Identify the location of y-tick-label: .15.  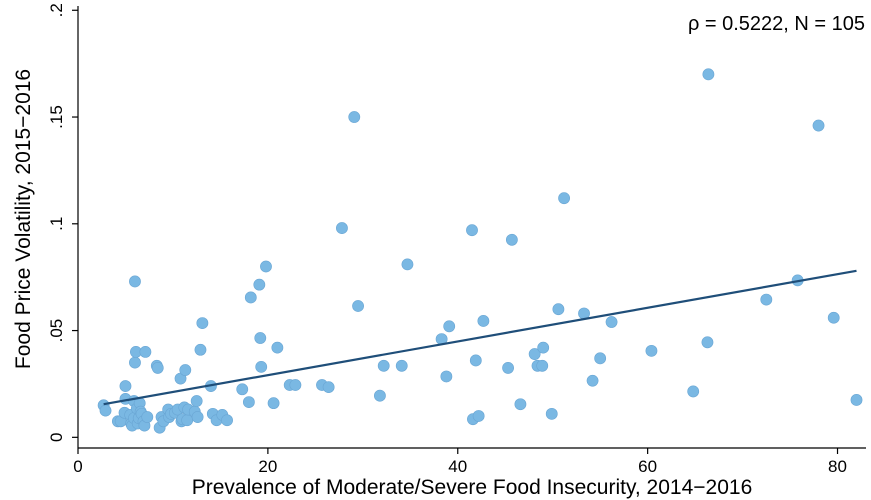
(56, 117).